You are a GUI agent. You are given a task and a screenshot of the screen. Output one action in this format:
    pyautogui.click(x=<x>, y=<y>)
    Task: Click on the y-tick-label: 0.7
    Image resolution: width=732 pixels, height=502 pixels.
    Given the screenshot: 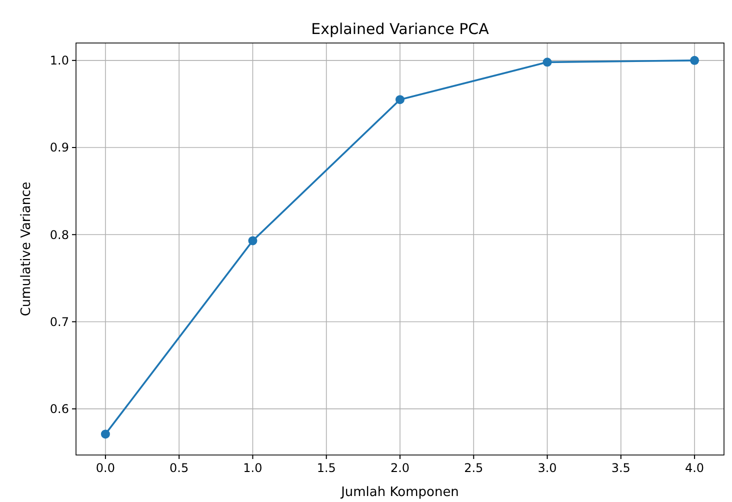 What is the action you would take?
    pyautogui.click(x=59, y=321)
    